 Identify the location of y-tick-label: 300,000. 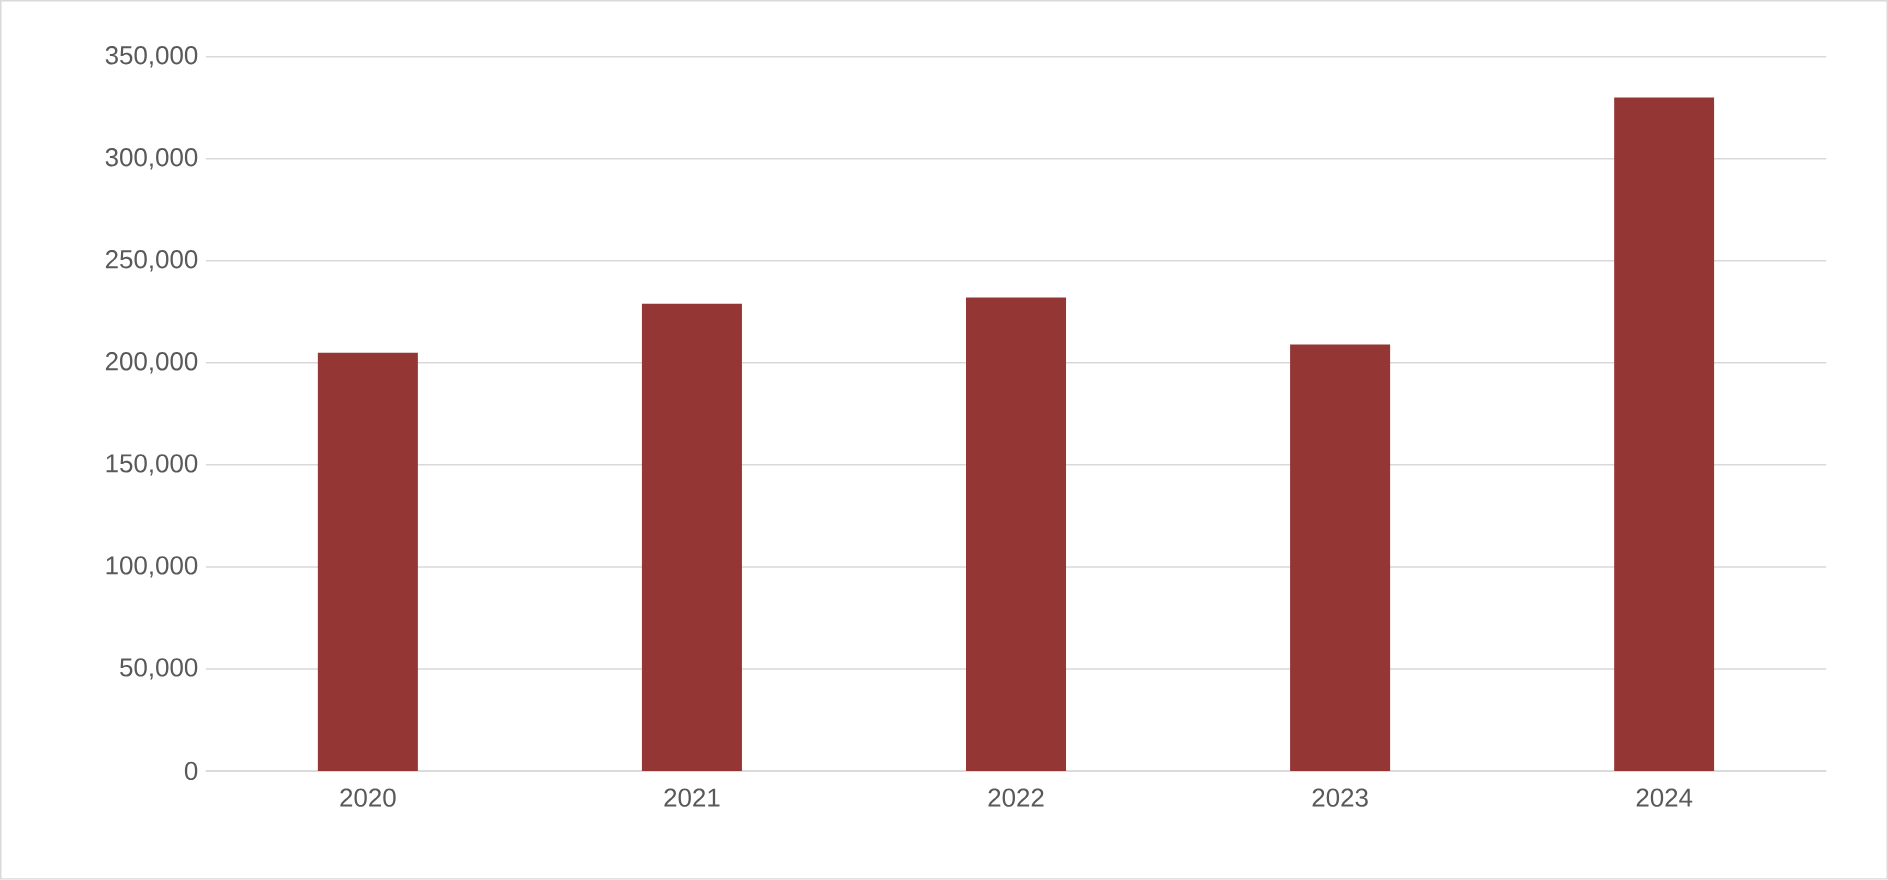
(151, 159).